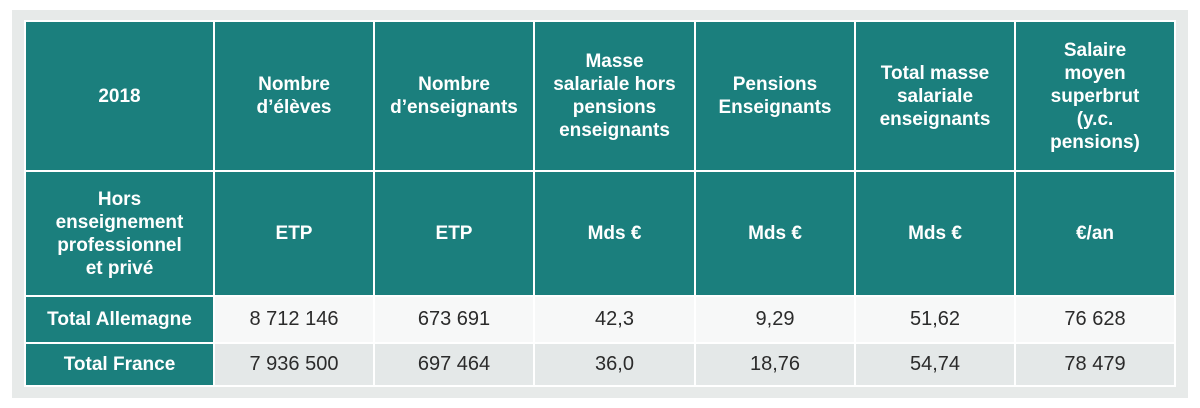 The width and height of the screenshot is (1200, 408). I want to click on cell-students: 8 712 146, so click(294, 319).